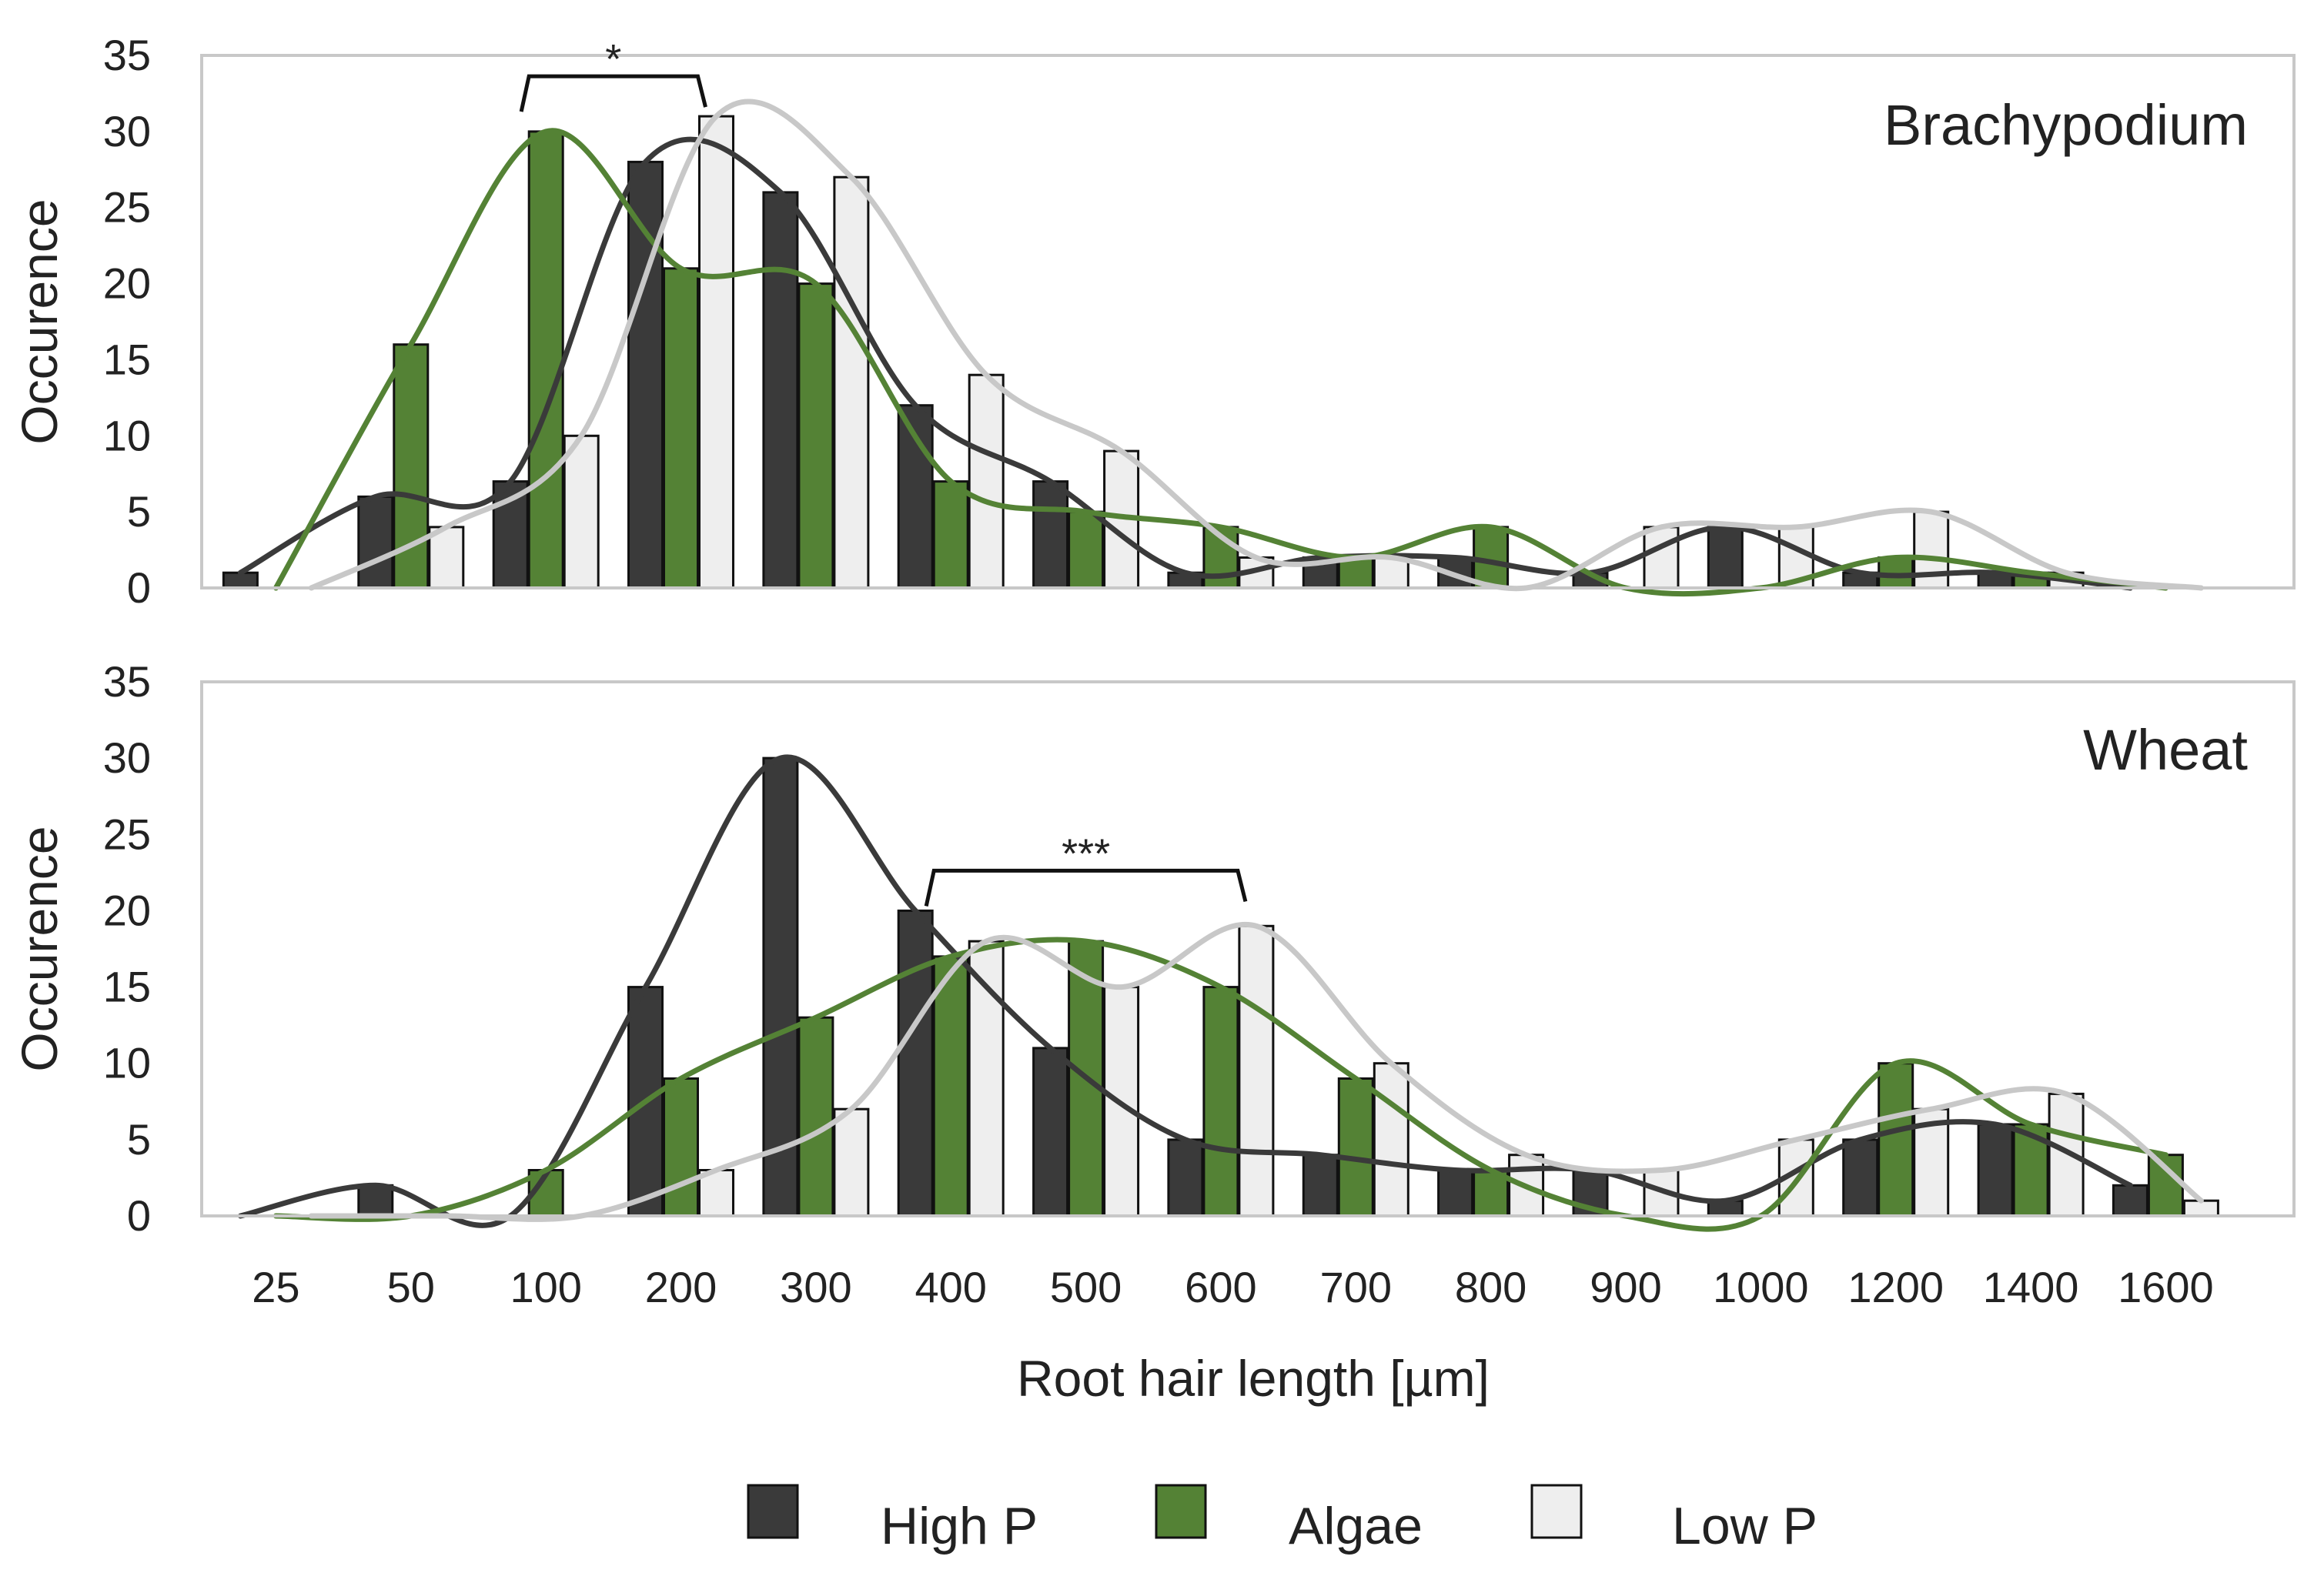  What do you see at coordinates (959, 1526) in the screenshot?
I see `legend-label-high-p: High P` at bounding box center [959, 1526].